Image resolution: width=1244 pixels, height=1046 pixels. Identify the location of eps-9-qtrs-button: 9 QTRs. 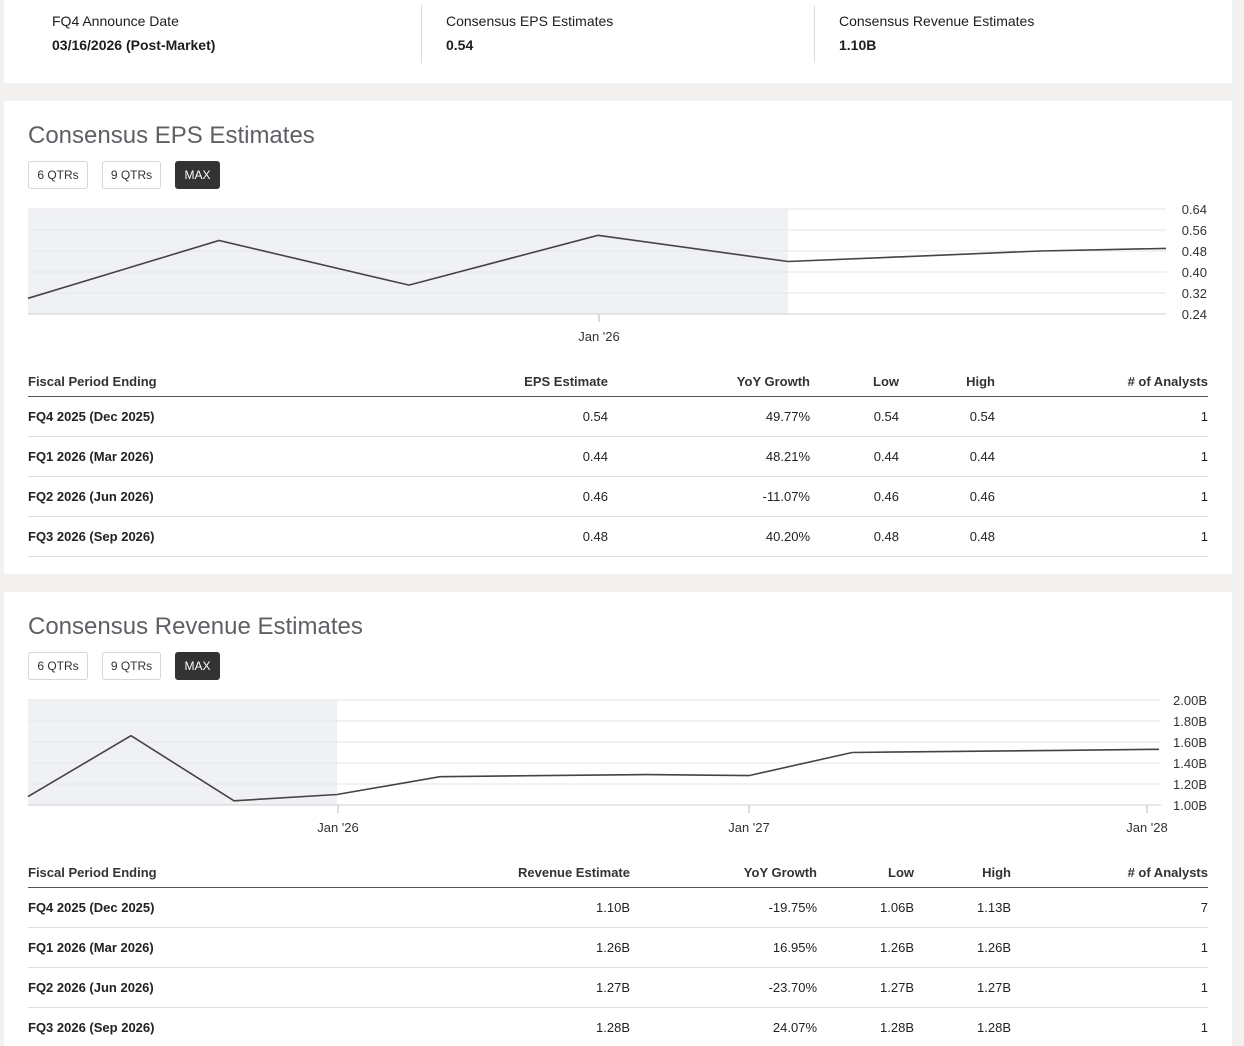
(131, 175).